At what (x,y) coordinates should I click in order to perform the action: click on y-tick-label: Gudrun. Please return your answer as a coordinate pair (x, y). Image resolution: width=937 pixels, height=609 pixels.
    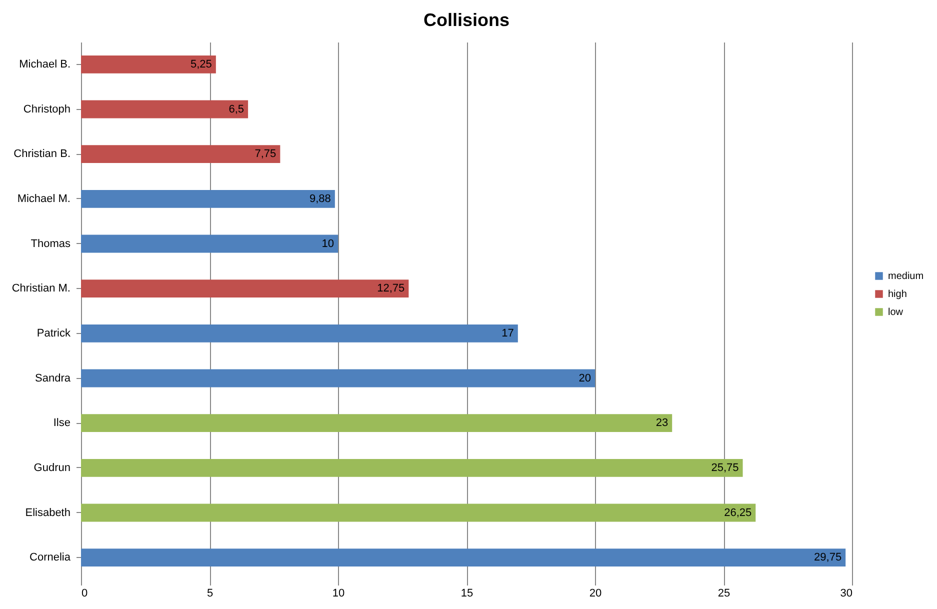
    Looking at the image, I should click on (52, 468).